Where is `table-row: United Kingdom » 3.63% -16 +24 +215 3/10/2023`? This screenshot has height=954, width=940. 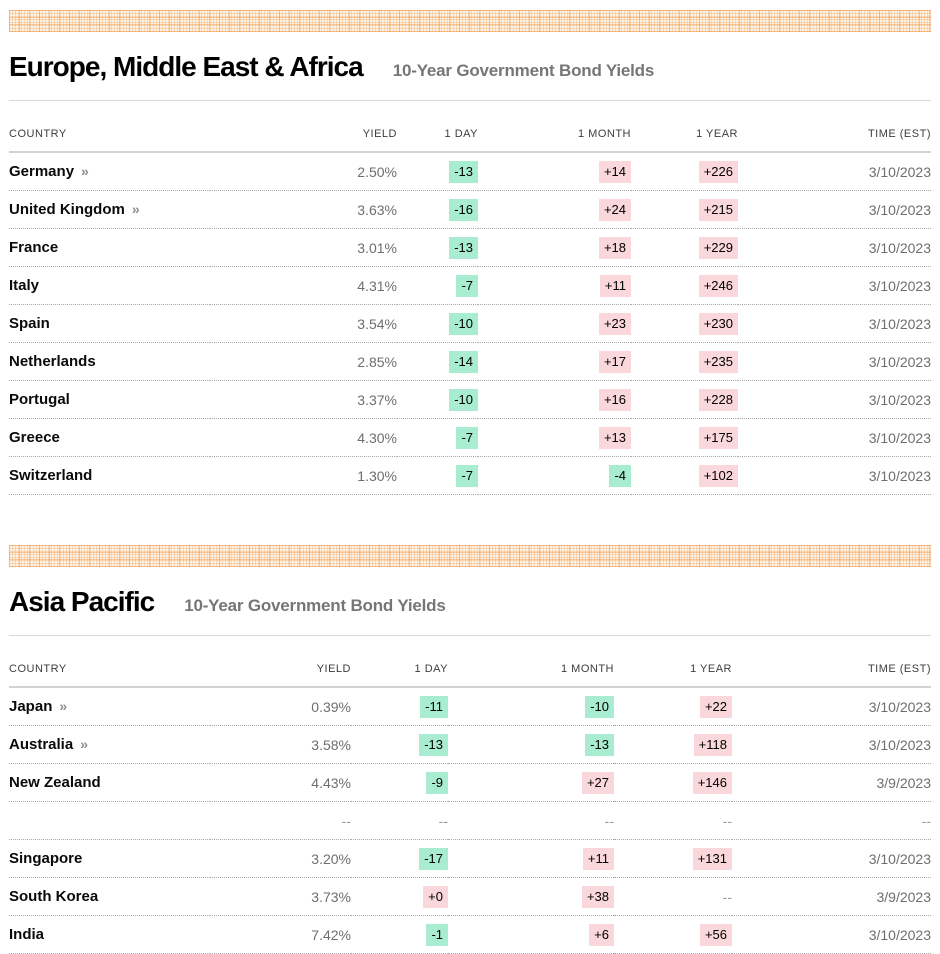
table-row: United Kingdom » 3.63% -16 +24 +215 3/10/2023 is located at coordinates (470, 210).